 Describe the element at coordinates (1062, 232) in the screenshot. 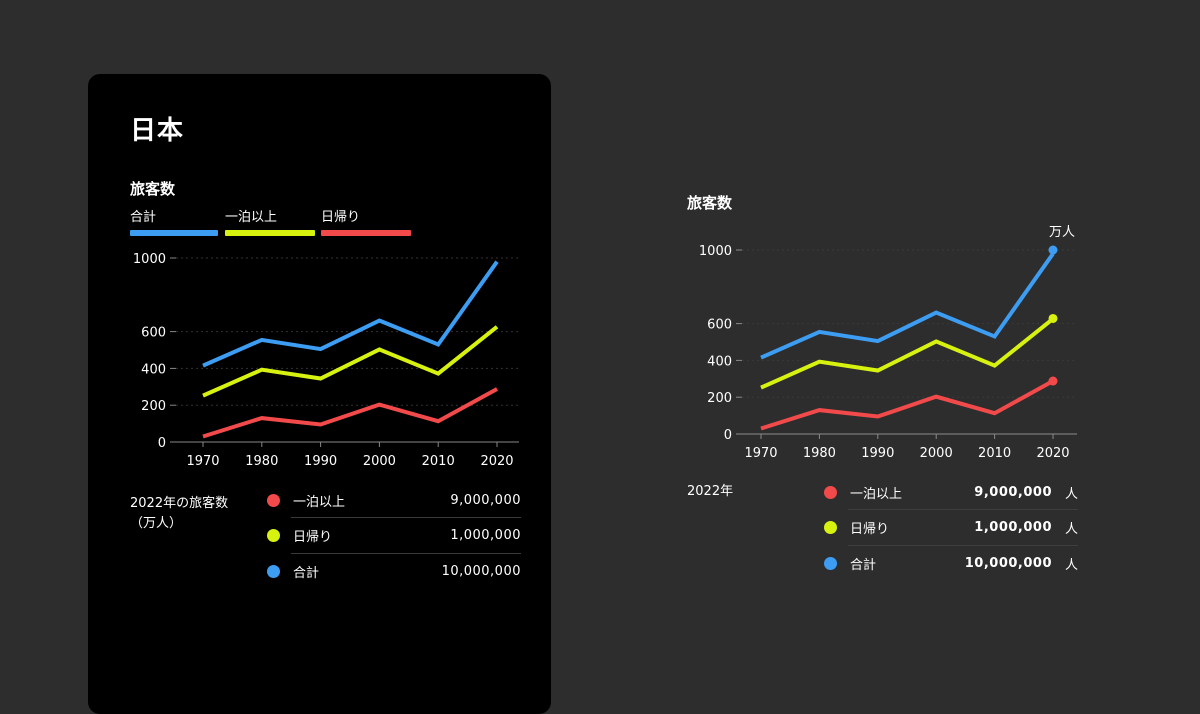

I see `right-unit-label: 万人` at that location.